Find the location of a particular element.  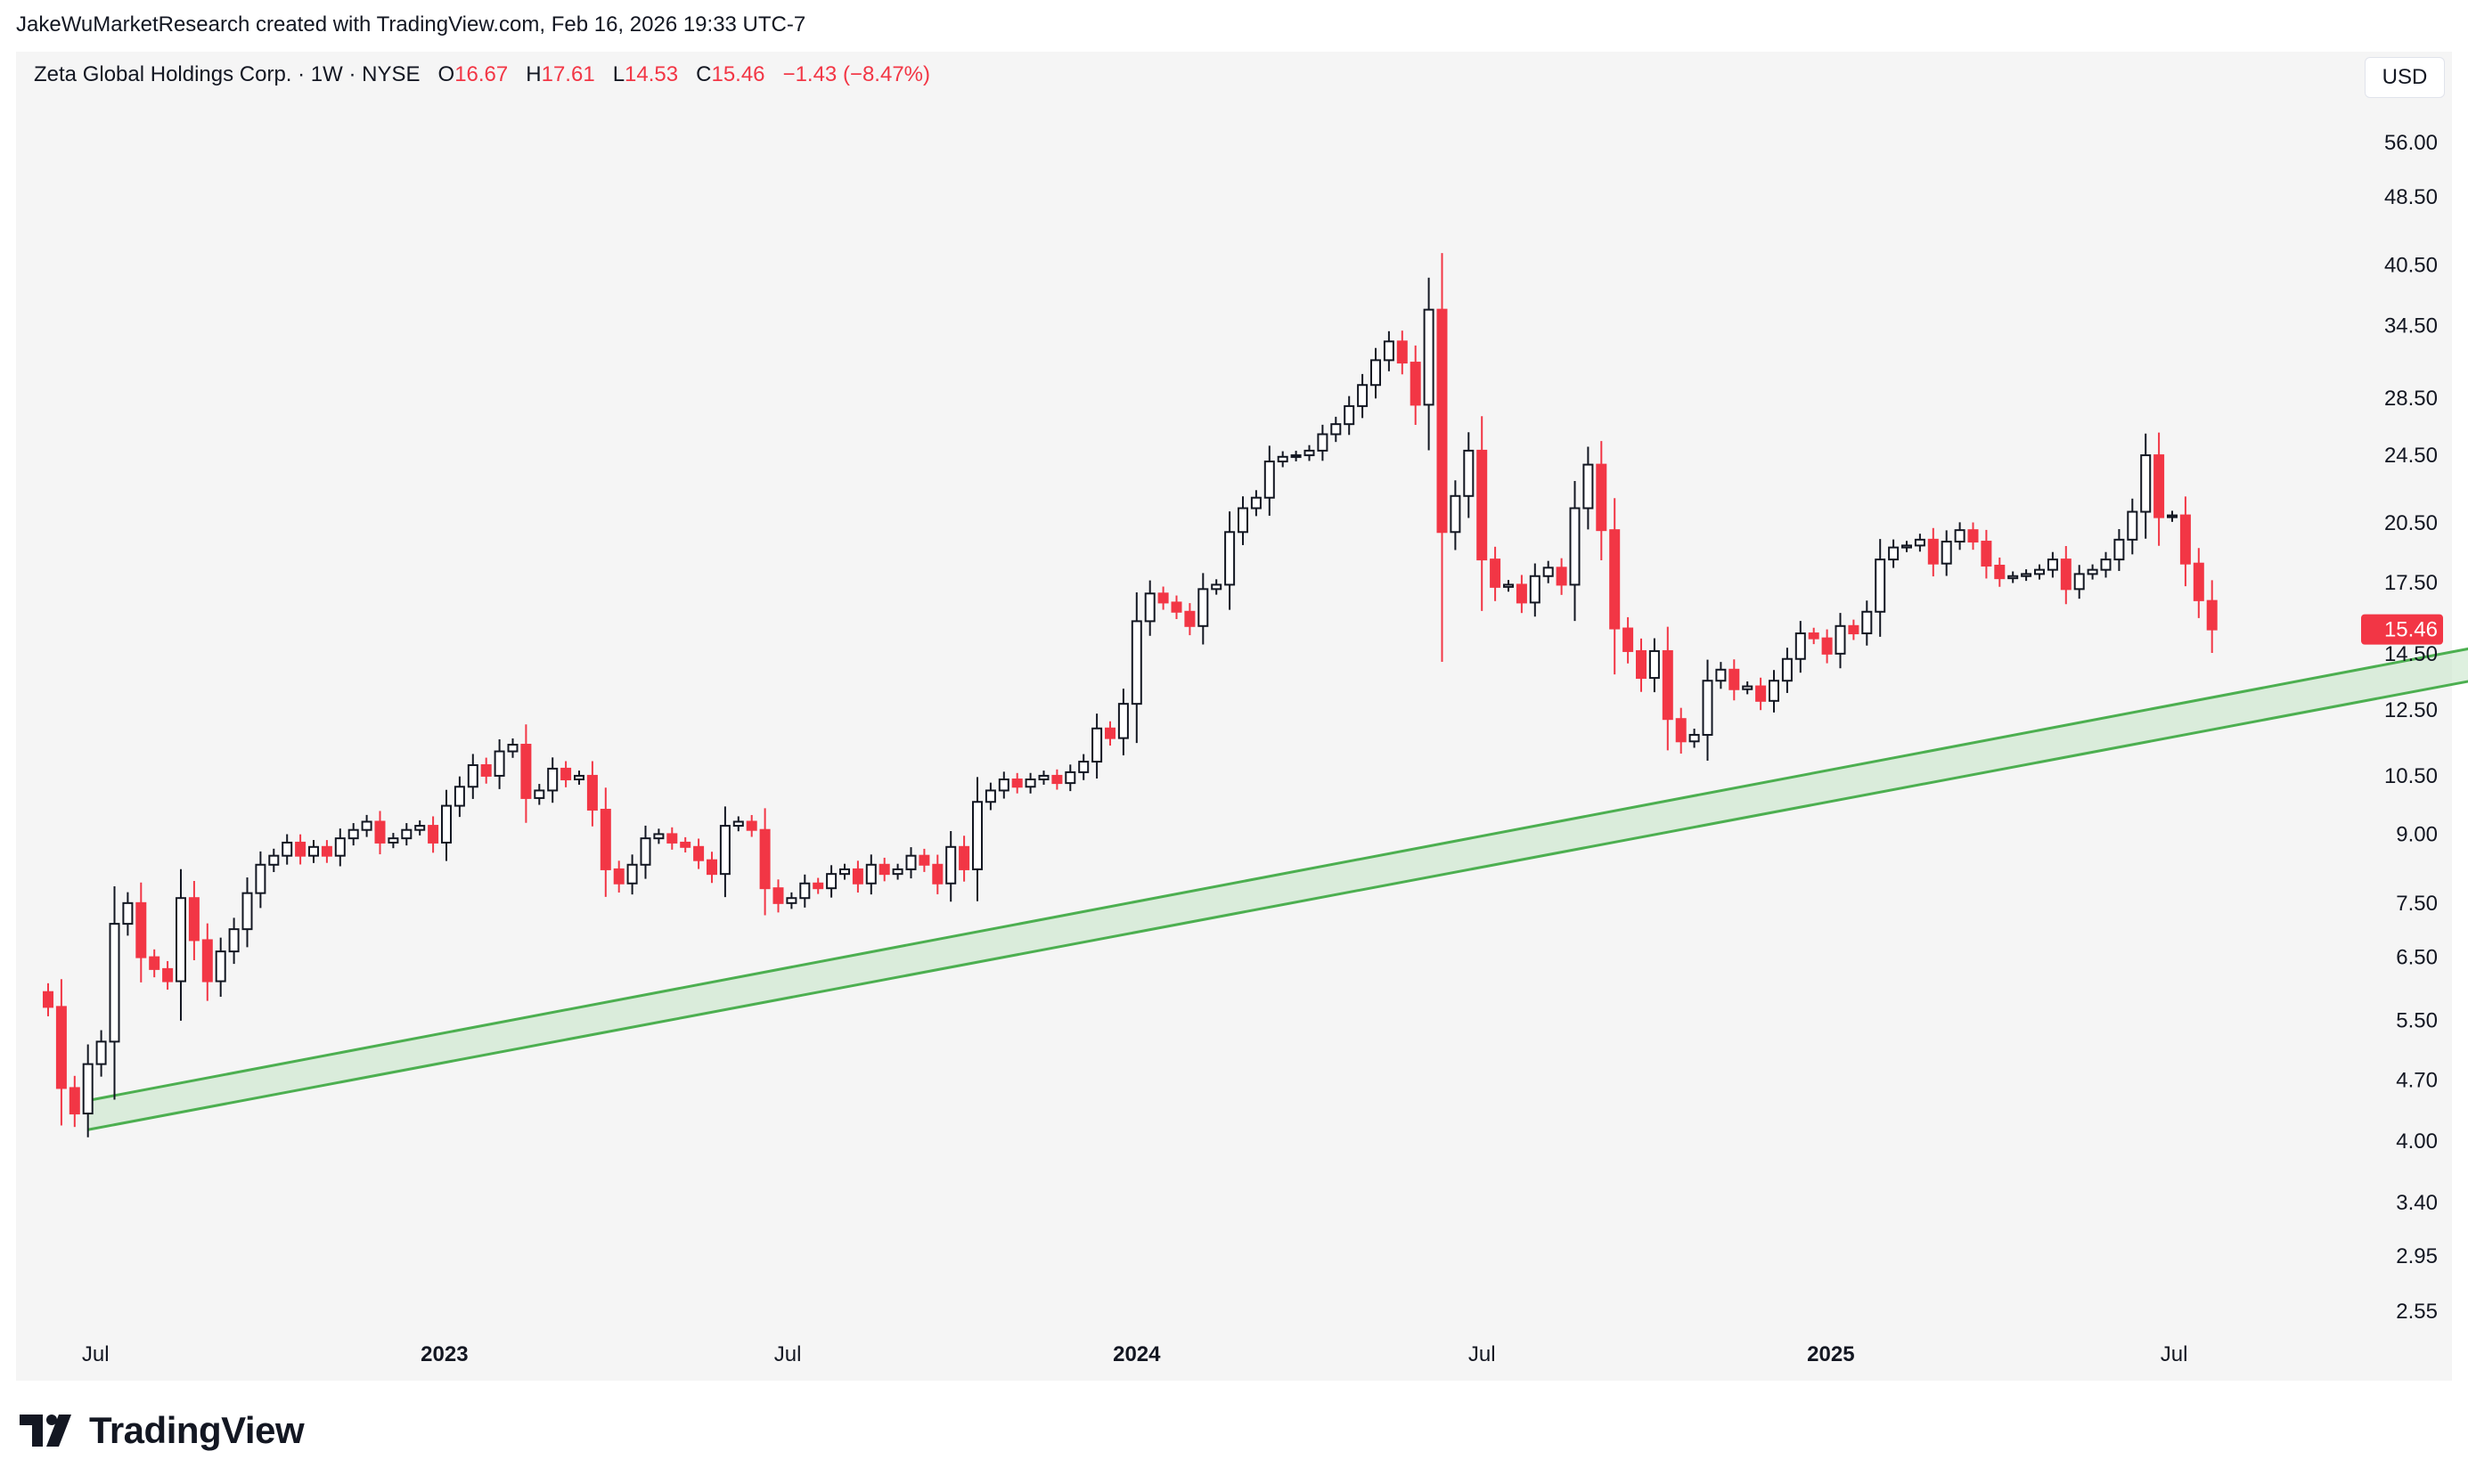

high-value: 17.61 is located at coordinates (568, 74).